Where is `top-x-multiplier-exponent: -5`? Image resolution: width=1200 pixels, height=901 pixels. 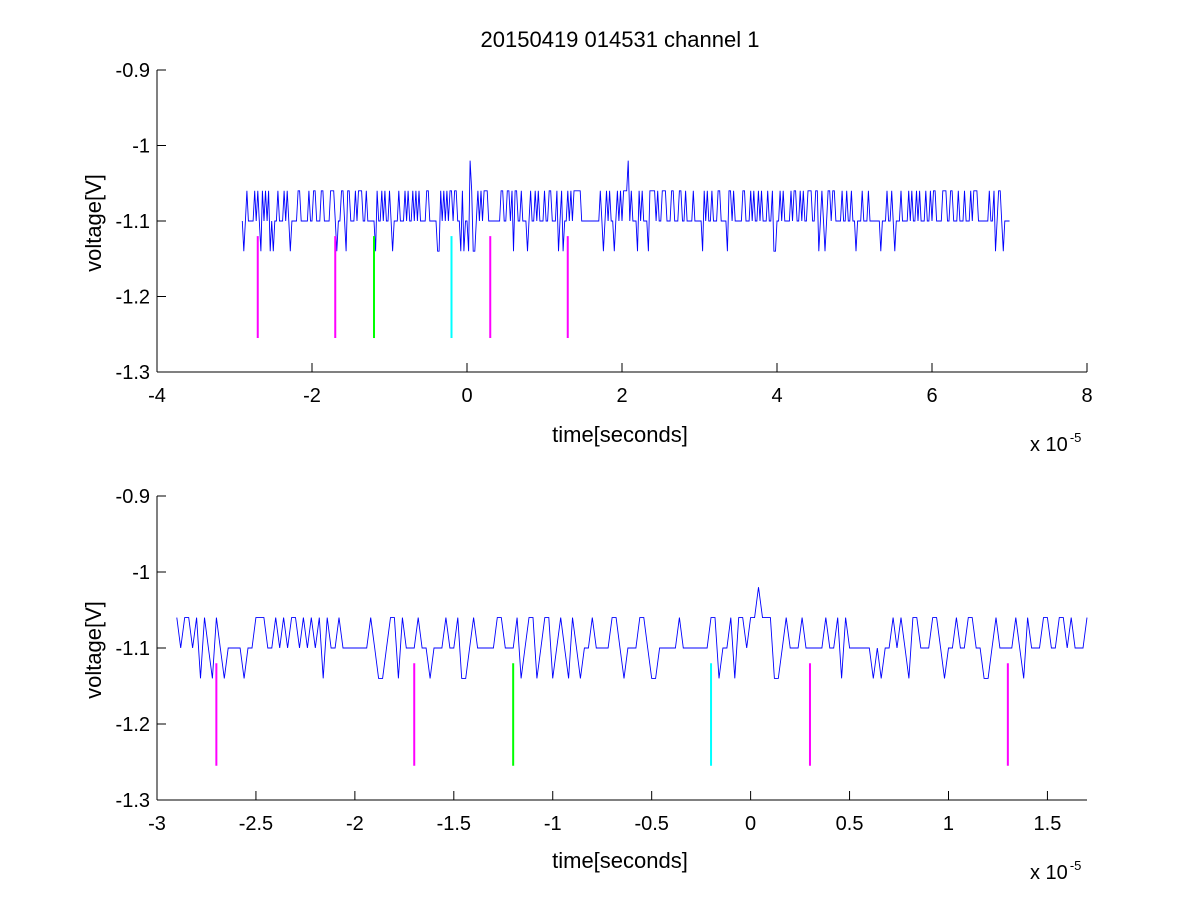 top-x-multiplier-exponent: -5 is located at coordinates (1076, 437).